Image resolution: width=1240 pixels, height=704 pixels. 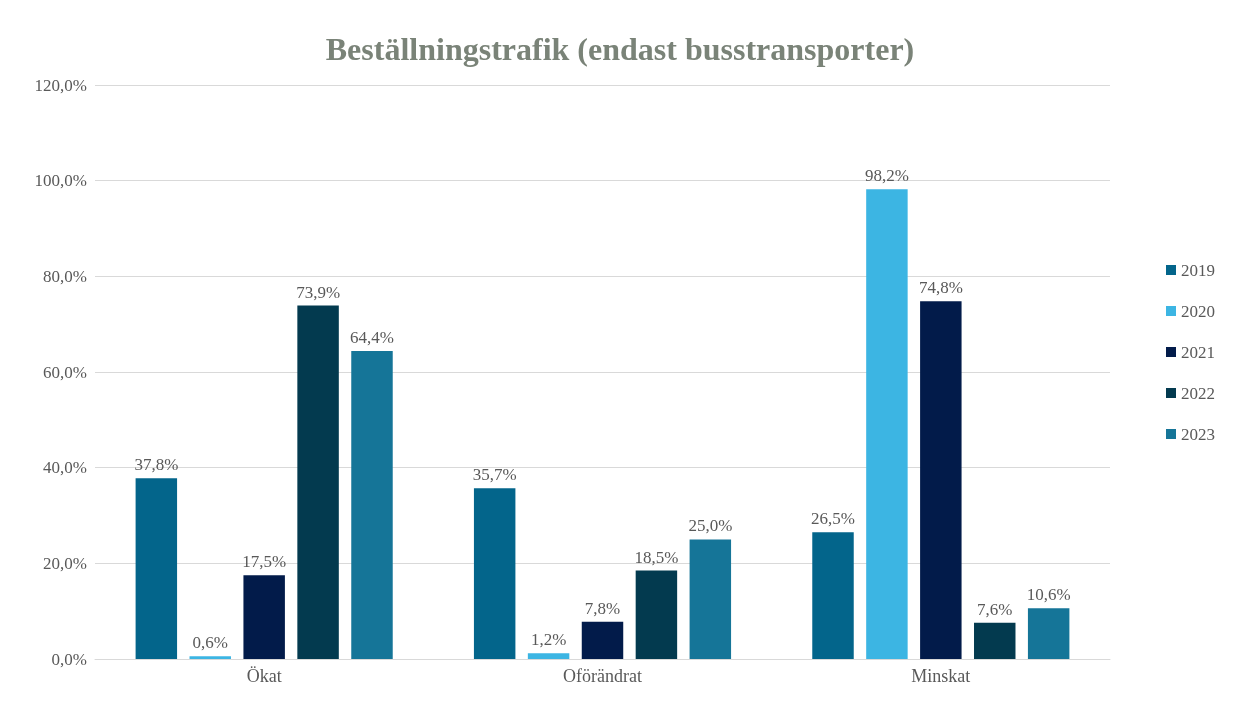 What do you see at coordinates (264, 676) in the screenshot?
I see `x-tick-label: Ökat` at bounding box center [264, 676].